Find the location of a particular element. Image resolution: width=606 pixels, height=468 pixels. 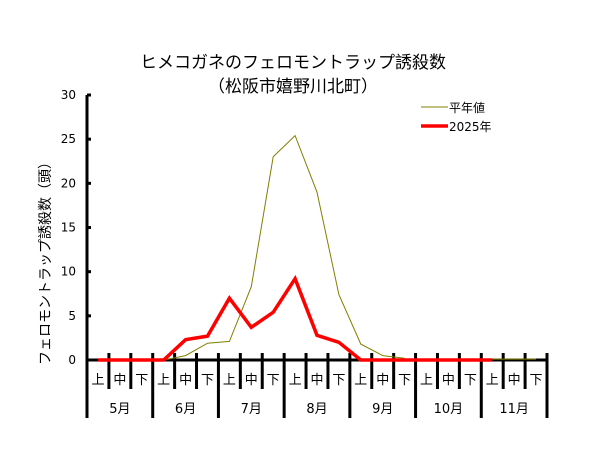

x-month-label: 11月 is located at coordinates (514, 409).